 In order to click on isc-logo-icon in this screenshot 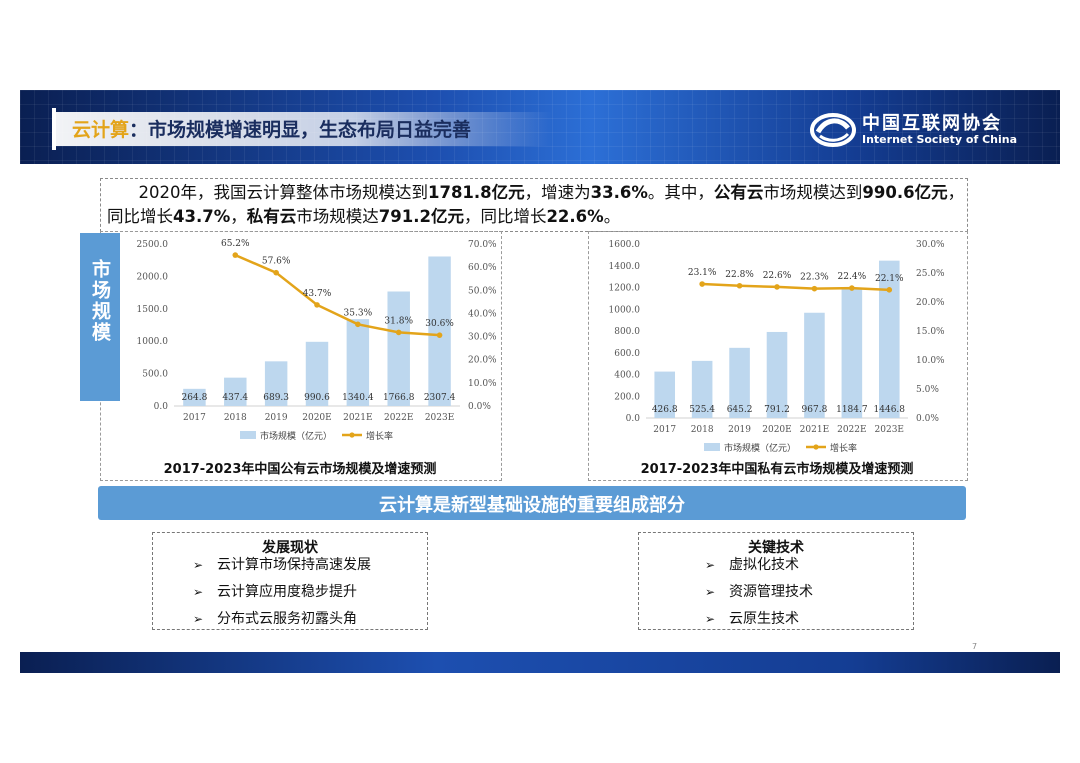, I will do `click(833, 130)`.